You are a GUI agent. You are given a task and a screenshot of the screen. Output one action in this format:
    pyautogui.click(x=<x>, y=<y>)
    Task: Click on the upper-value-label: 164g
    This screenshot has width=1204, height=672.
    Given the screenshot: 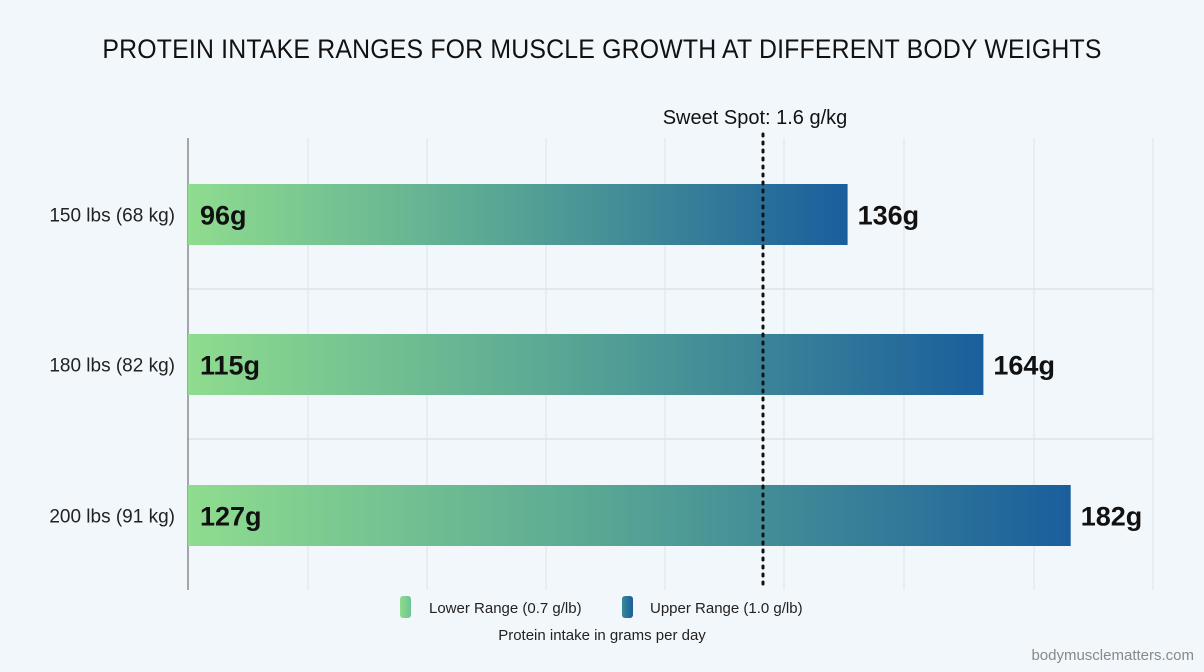 What is the action you would take?
    pyautogui.click(x=1024, y=366)
    